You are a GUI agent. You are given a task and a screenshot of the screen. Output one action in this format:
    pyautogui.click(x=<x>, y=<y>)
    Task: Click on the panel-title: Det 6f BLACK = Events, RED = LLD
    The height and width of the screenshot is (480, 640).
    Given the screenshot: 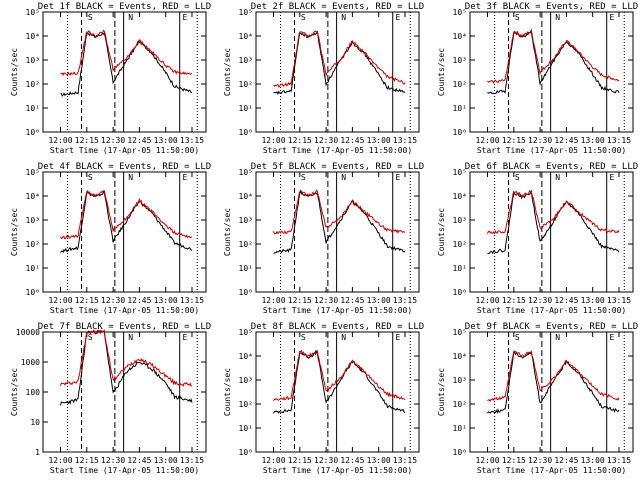 What is the action you would take?
    pyautogui.click(x=551, y=167)
    